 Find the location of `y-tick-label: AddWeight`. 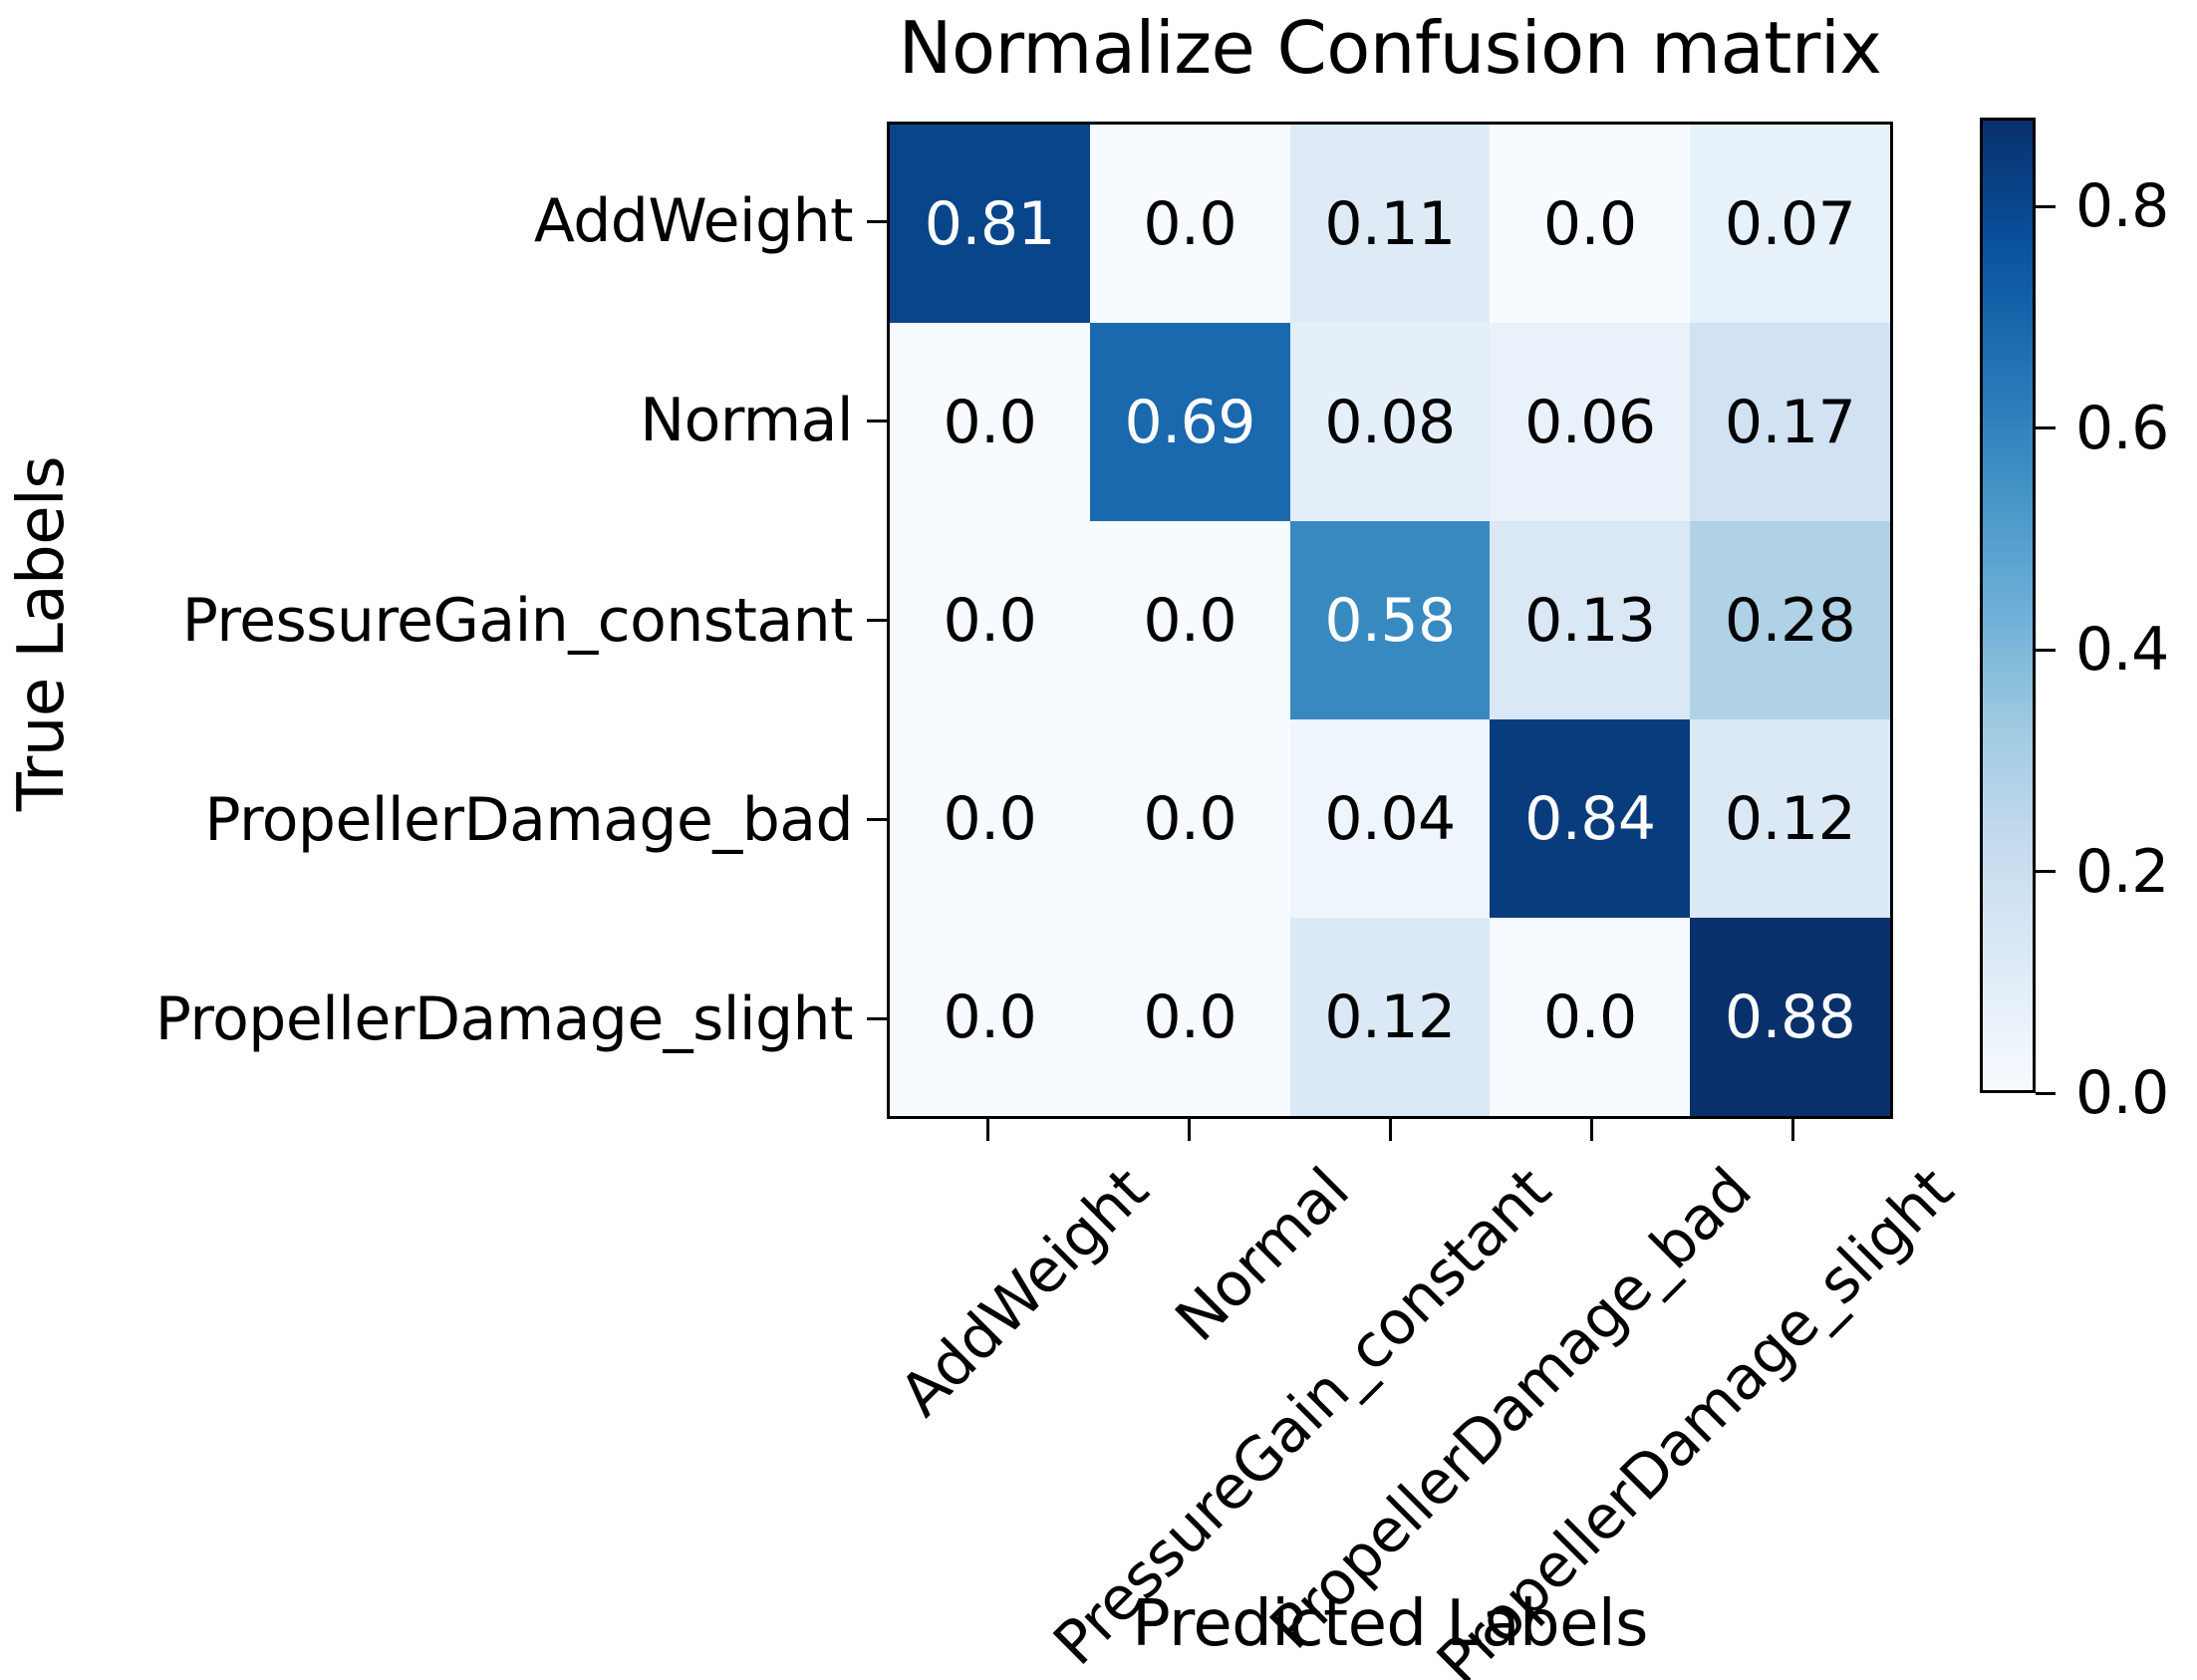

y-tick-label: AddWeight is located at coordinates (693, 221).